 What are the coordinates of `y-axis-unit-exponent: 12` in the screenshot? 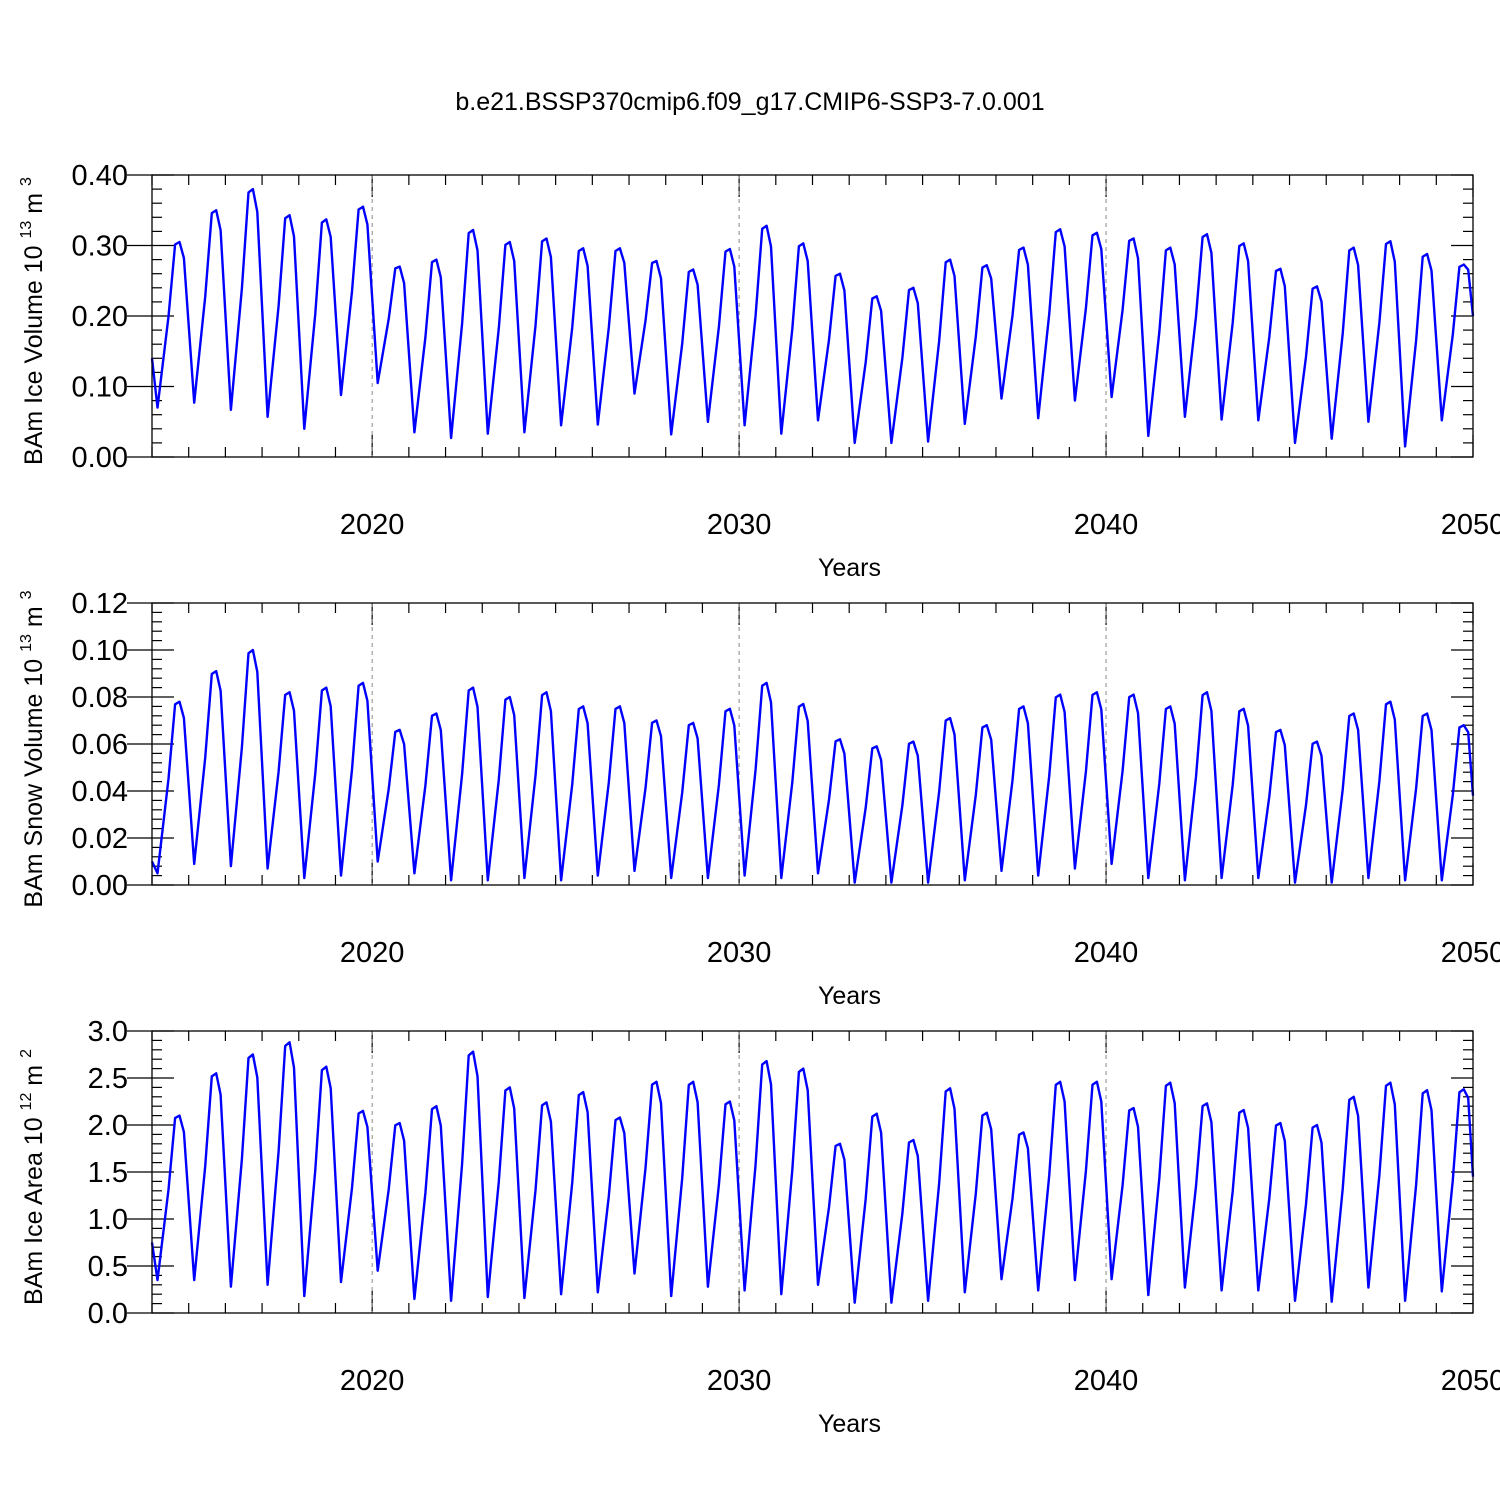 It's located at (26, 1102).